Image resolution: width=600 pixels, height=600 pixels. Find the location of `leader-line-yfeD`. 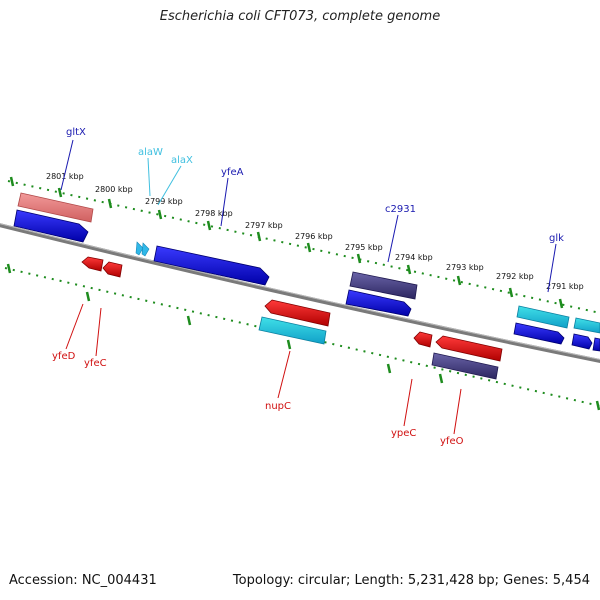

leader-line-yfeD is located at coordinates (74, 326).